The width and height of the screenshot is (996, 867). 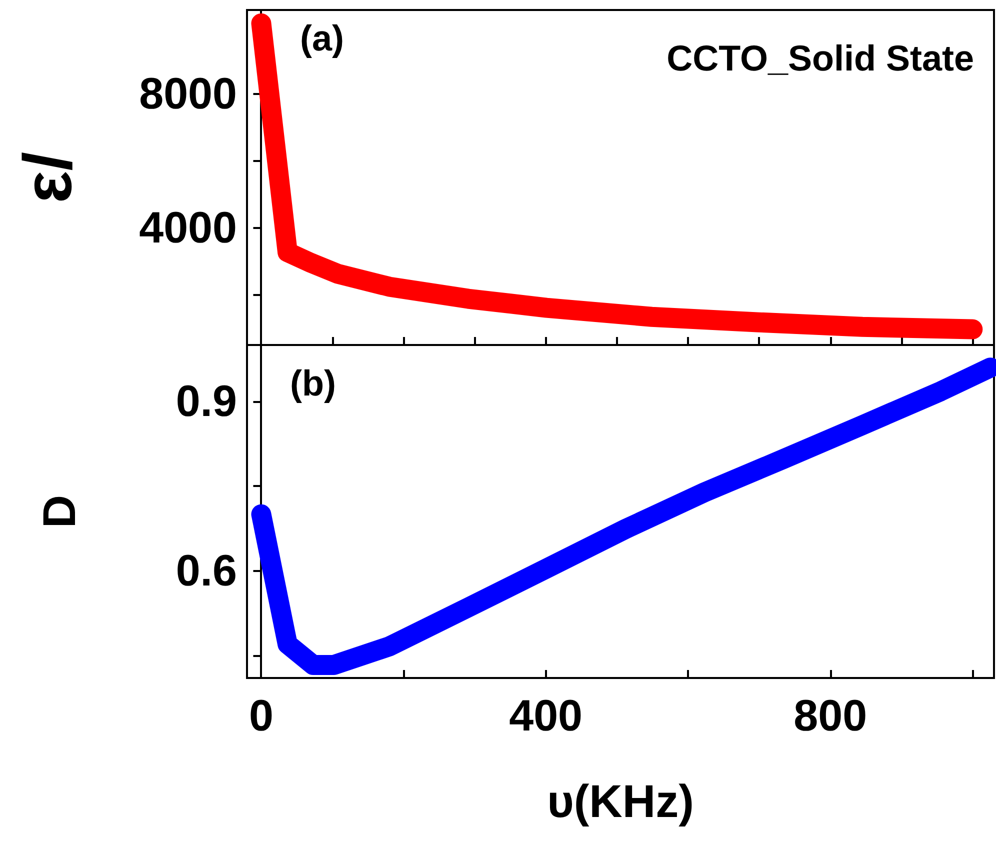 What do you see at coordinates (620, 801) in the screenshot?
I see `x-axis-title: υ(KHz)` at bounding box center [620, 801].